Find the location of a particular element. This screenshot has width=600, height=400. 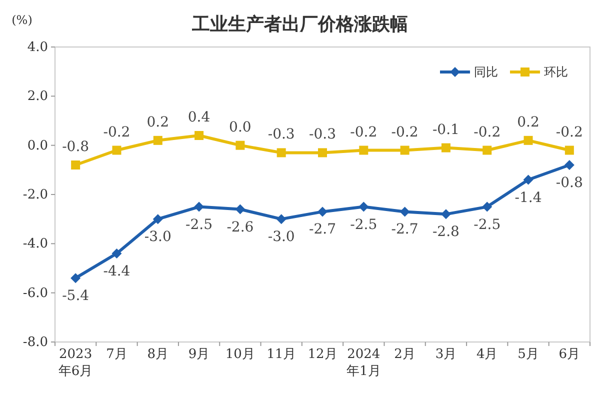

y-tick-label: -8.0 is located at coordinates (35, 342).